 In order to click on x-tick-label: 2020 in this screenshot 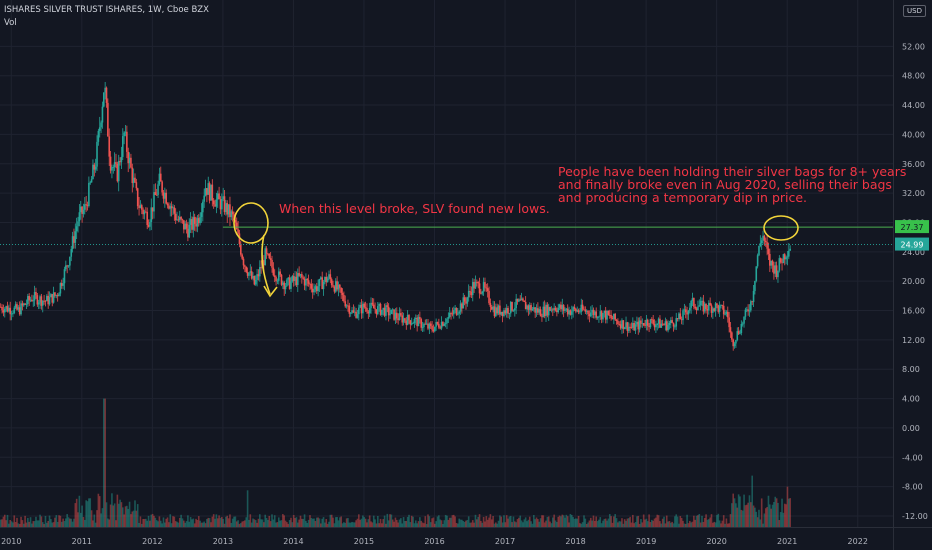, I will do `click(716, 541)`.